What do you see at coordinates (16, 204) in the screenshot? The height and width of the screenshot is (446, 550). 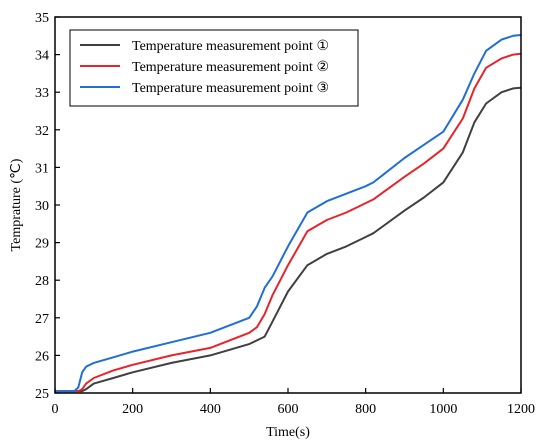 I see `y-axis-title: Temprature (℃)` at bounding box center [16, 204].